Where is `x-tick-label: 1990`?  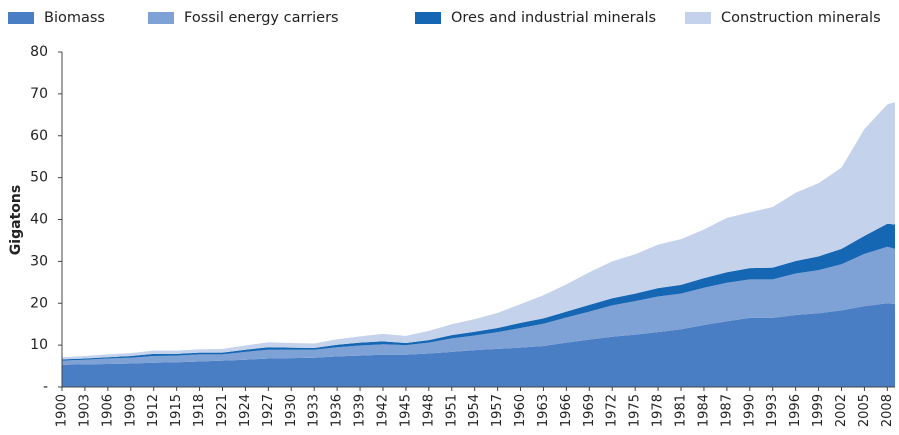 x-tick-label: 1990 is located at coordinates (749, 410).